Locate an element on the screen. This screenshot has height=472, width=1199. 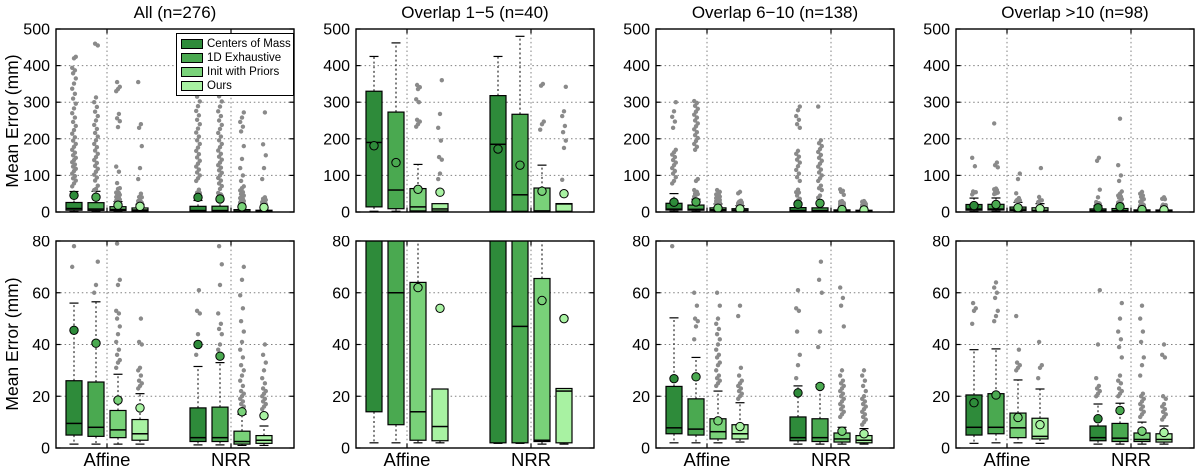
x-tick-label-nrr: NRR is located at coordinates (1131, 459).